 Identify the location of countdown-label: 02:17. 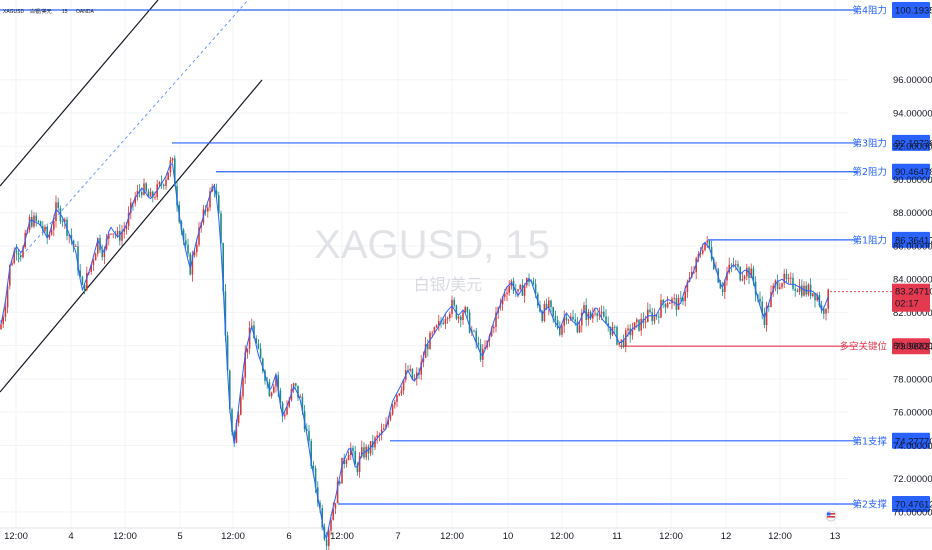
(907, 304).